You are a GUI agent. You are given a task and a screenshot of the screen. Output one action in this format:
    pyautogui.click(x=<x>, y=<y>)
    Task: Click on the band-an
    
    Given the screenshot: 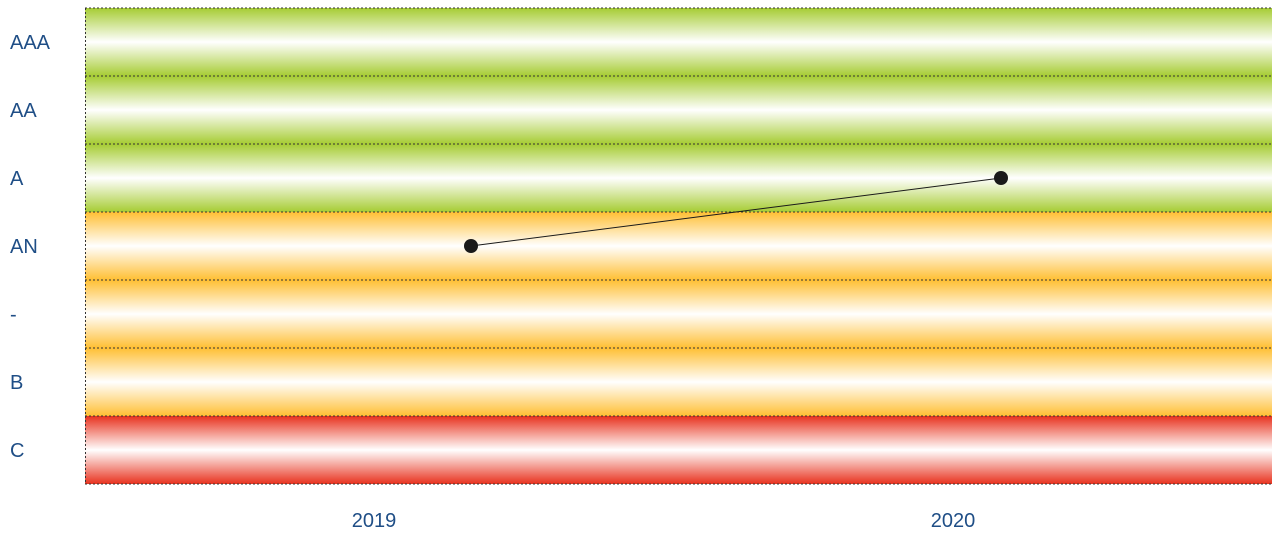 What is the action you would take?
    pyautogui.click(x=678, y=246)
    